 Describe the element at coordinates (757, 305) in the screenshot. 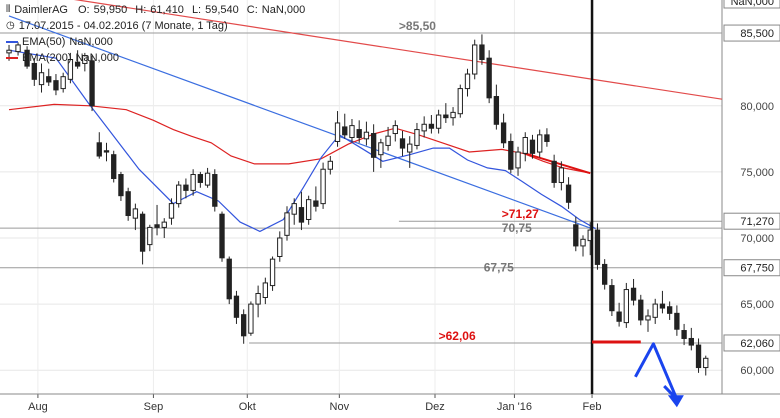

I see `y-tick-label: 65,000` at that location.